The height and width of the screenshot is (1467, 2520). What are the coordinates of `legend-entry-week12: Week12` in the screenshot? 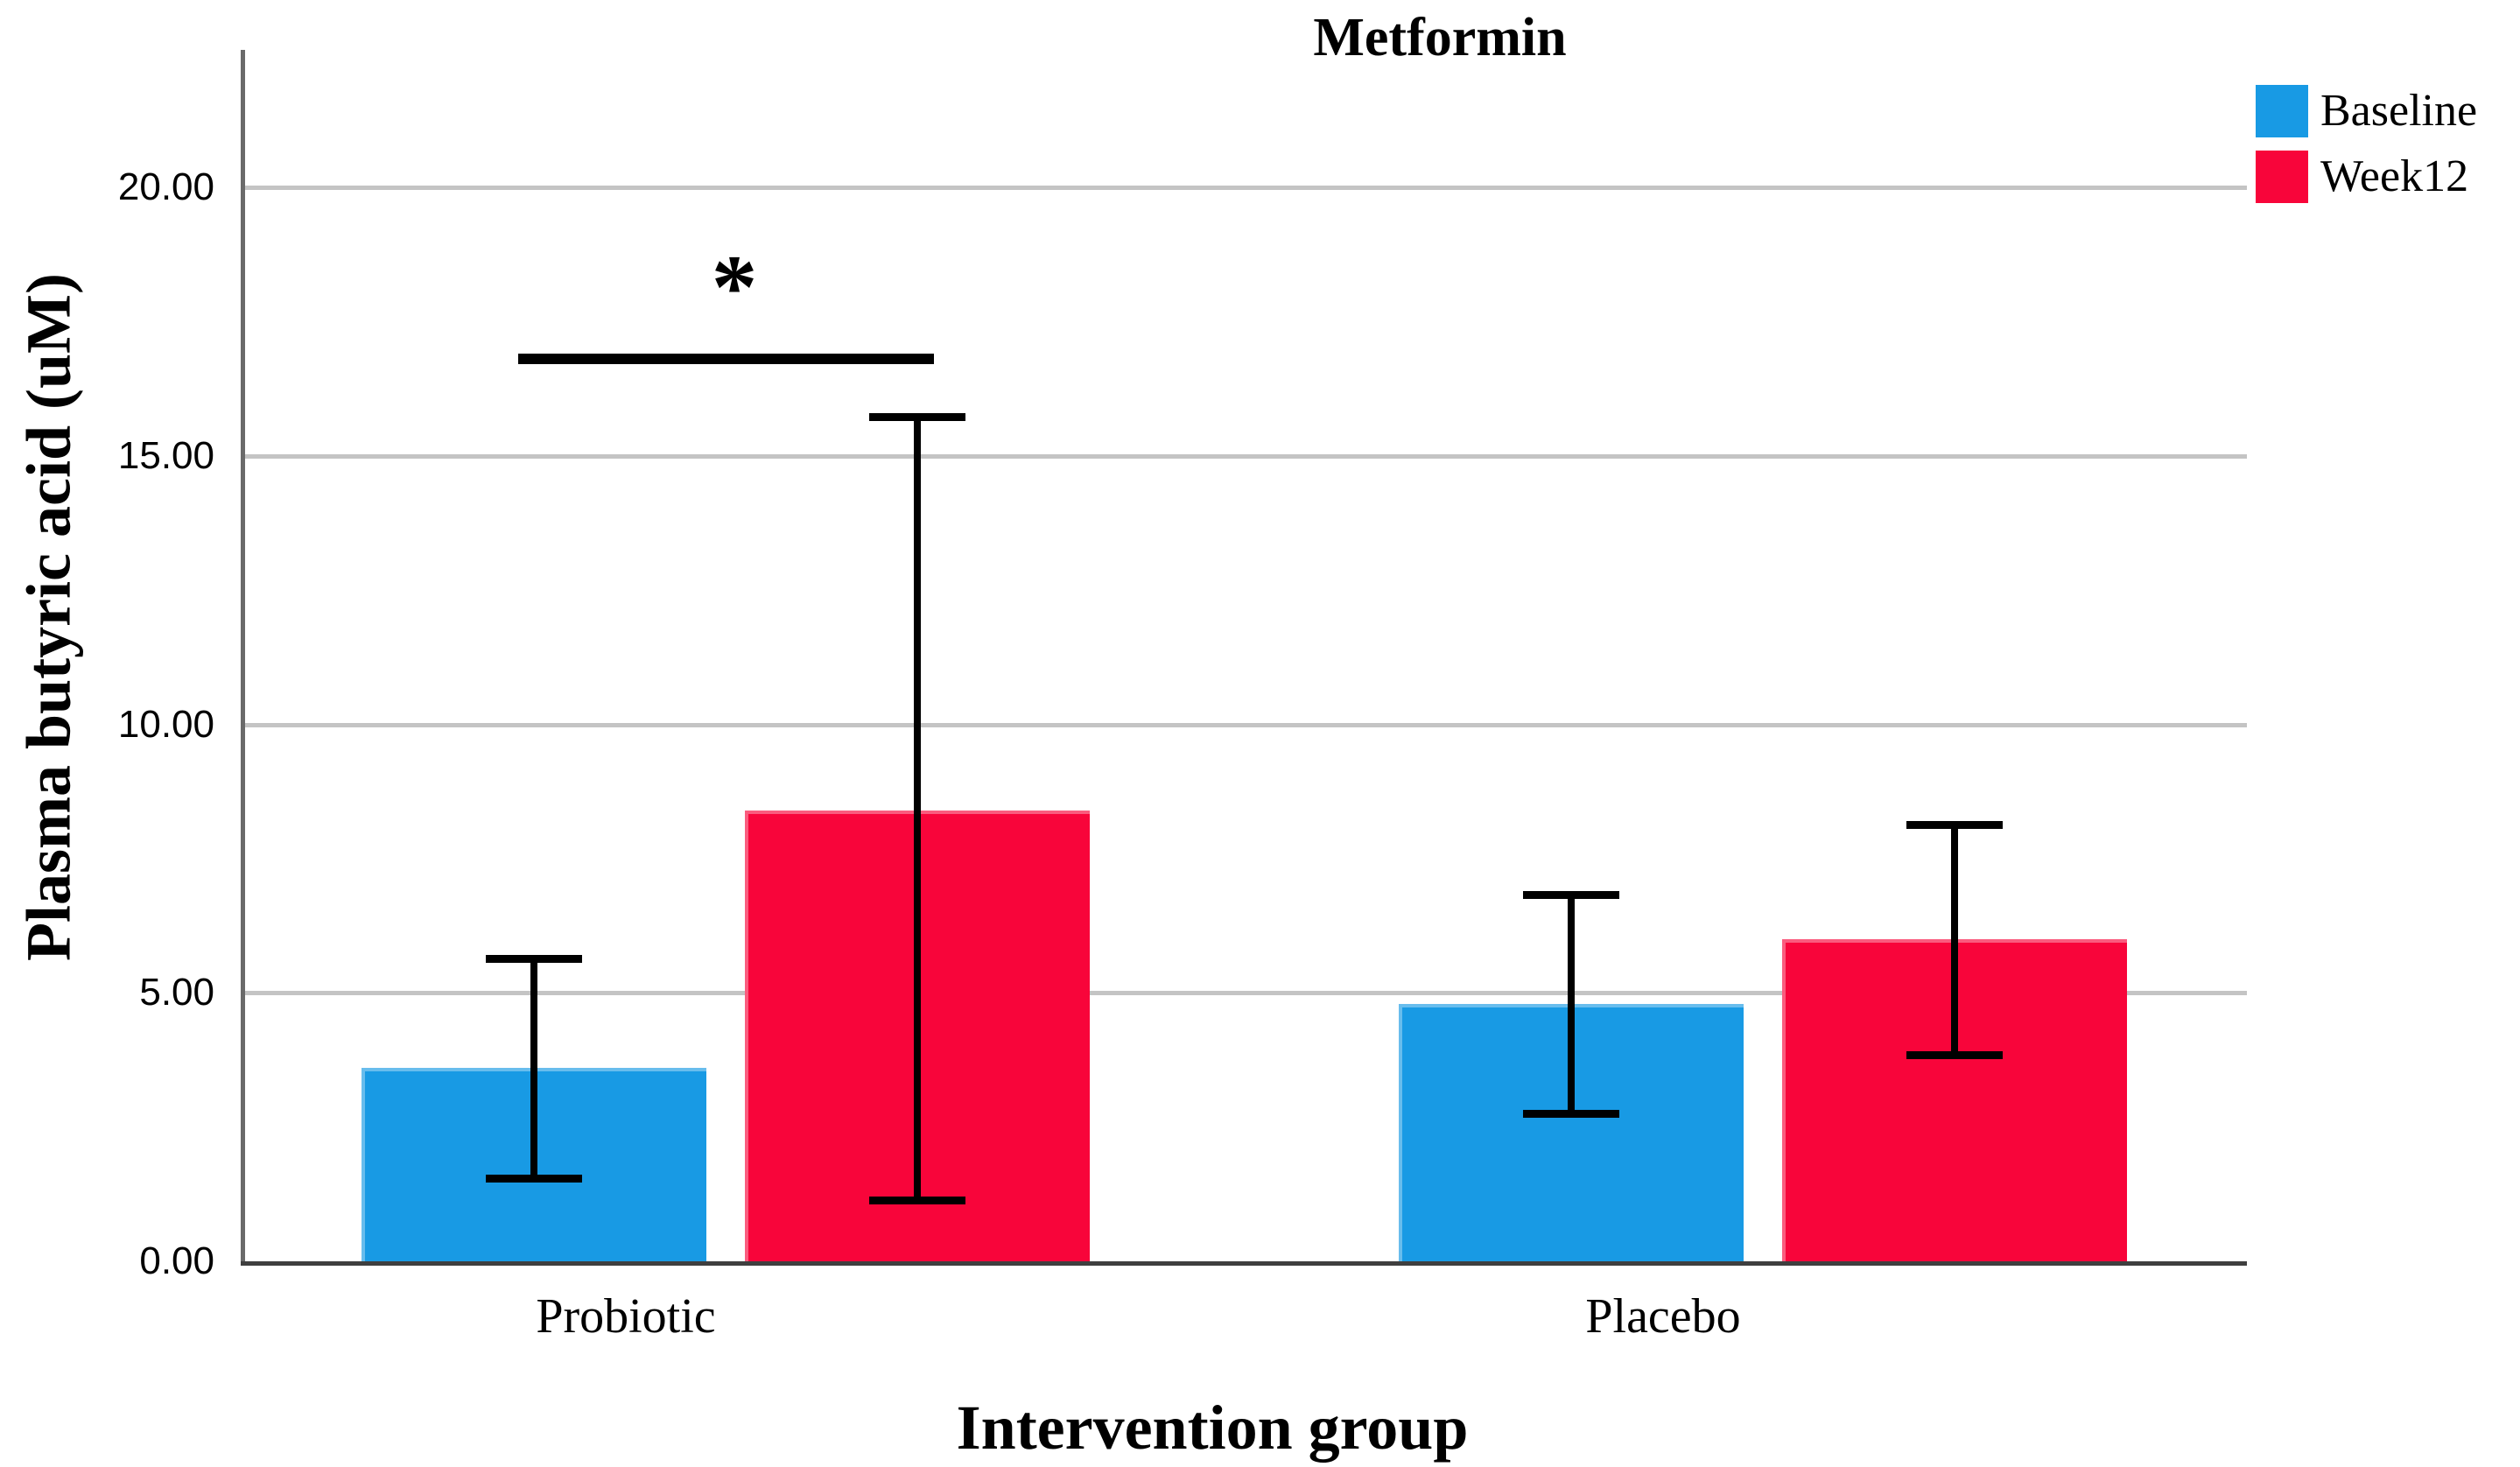 It's located at (2366, 177).